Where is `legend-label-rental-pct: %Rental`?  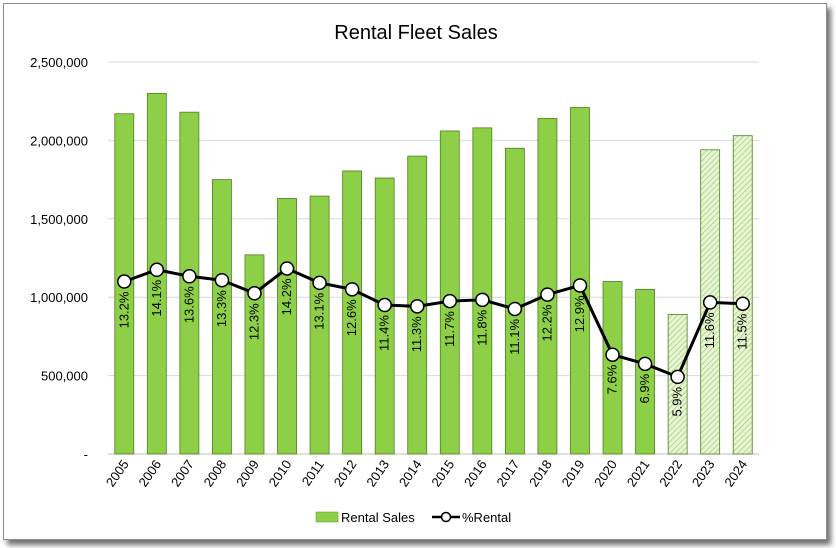 legend-label-rental-pct: %Rental is located at coordinates (486, 517).